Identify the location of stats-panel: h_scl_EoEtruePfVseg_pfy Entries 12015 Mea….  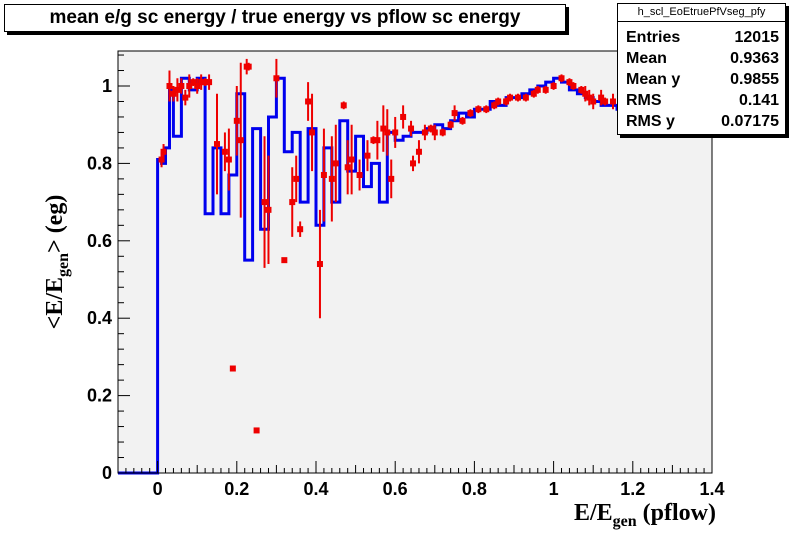
(701, 69).